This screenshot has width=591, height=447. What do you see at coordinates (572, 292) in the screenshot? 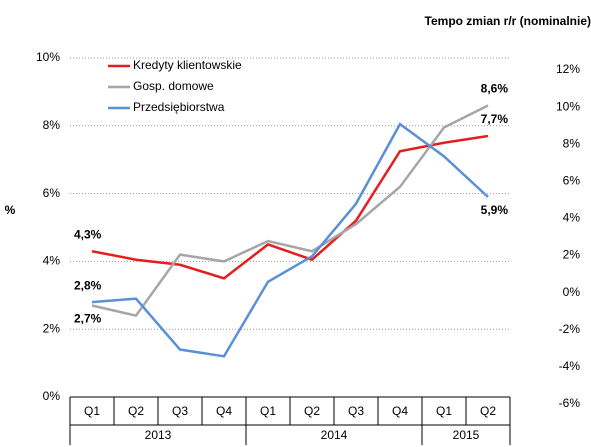
I see `y2-tick-label: 0%` at bounding box center [572, 292].